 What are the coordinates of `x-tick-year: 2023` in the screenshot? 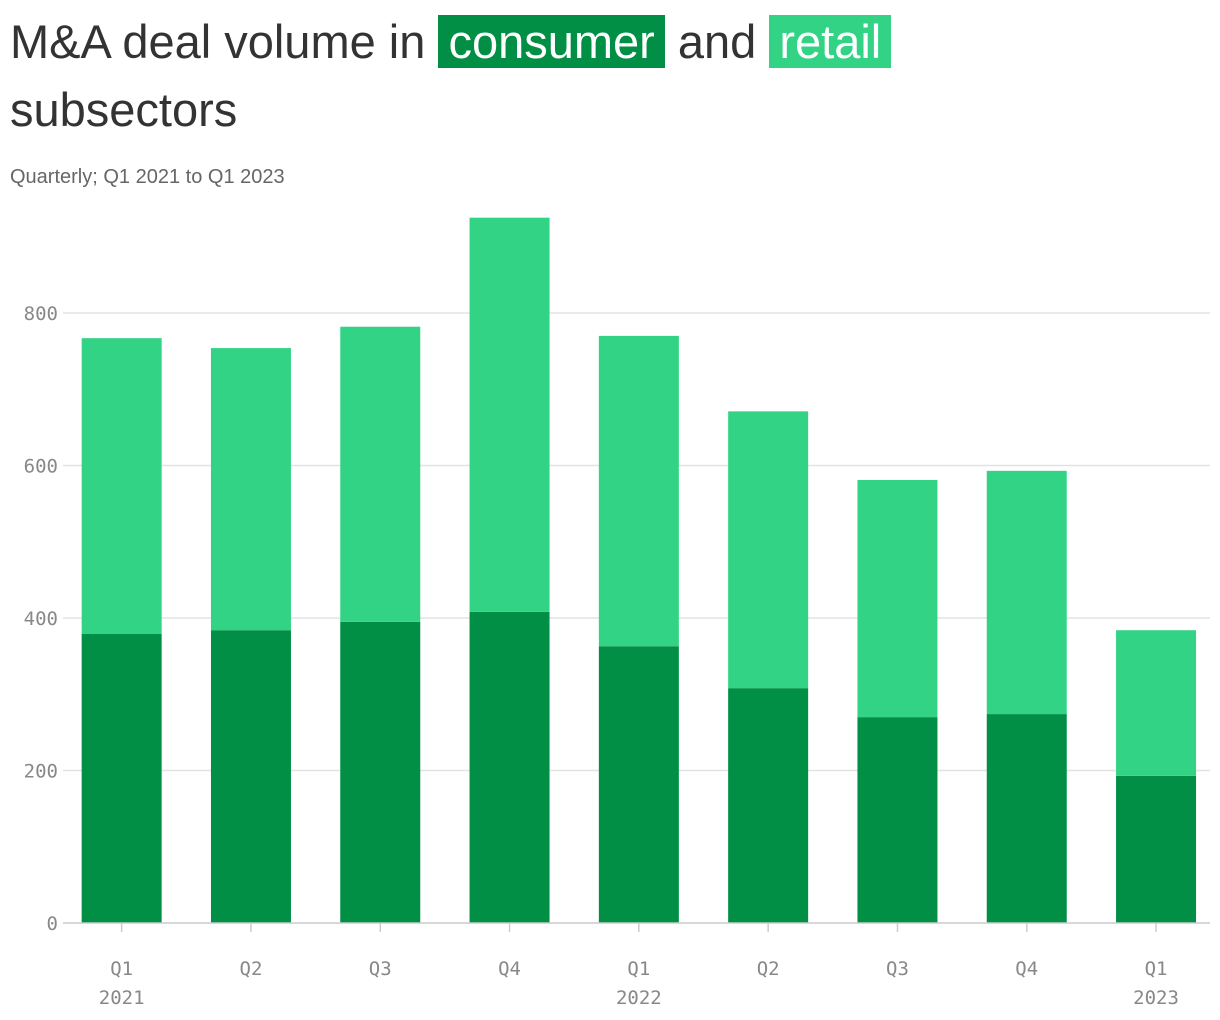 It's located at (1156, 998).